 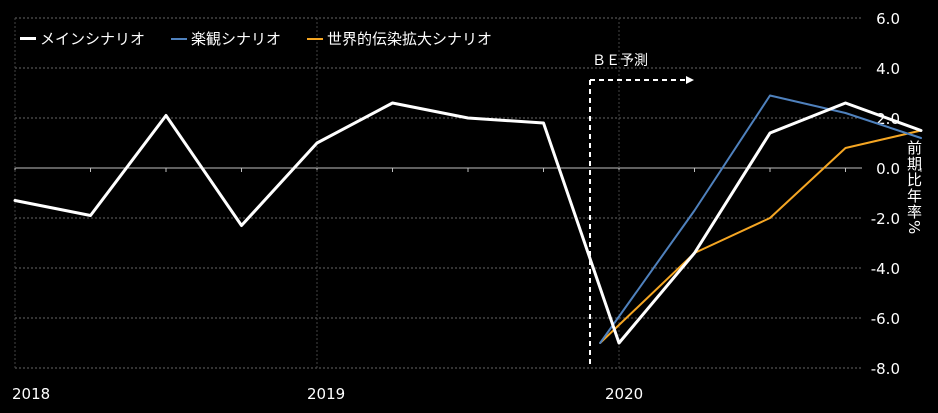 I want to click on legend-swatch-optimistic, so click(x=179, y=38).